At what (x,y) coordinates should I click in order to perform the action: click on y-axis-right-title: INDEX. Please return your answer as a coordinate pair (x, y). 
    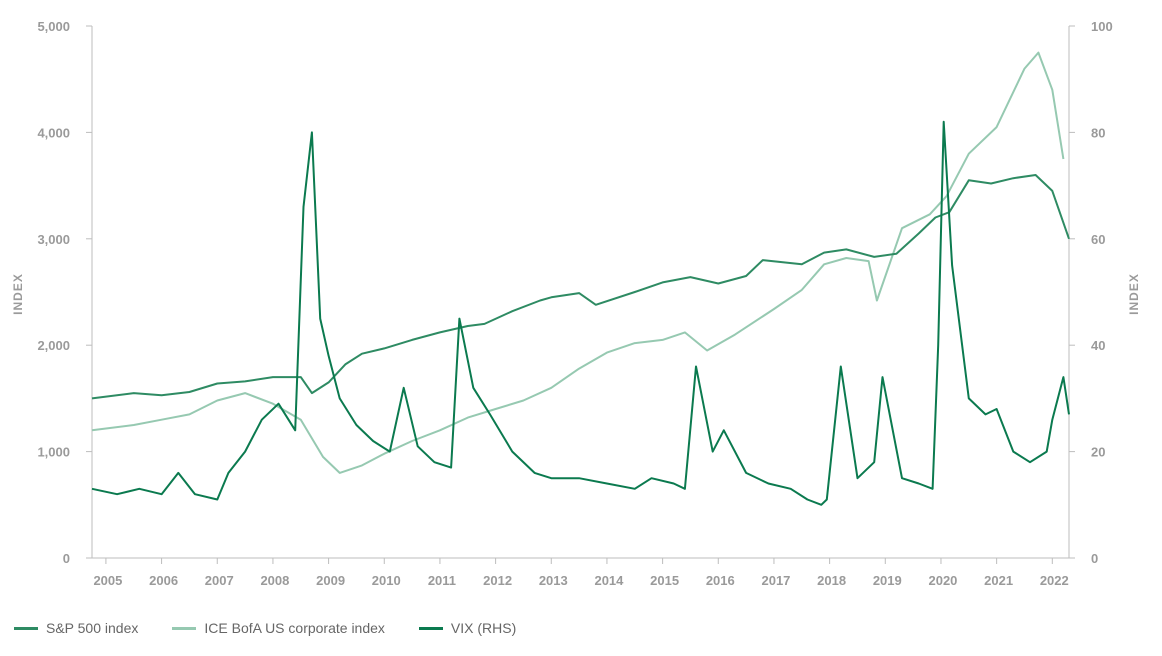
    Looking at the image, I should click on (1134, 294).